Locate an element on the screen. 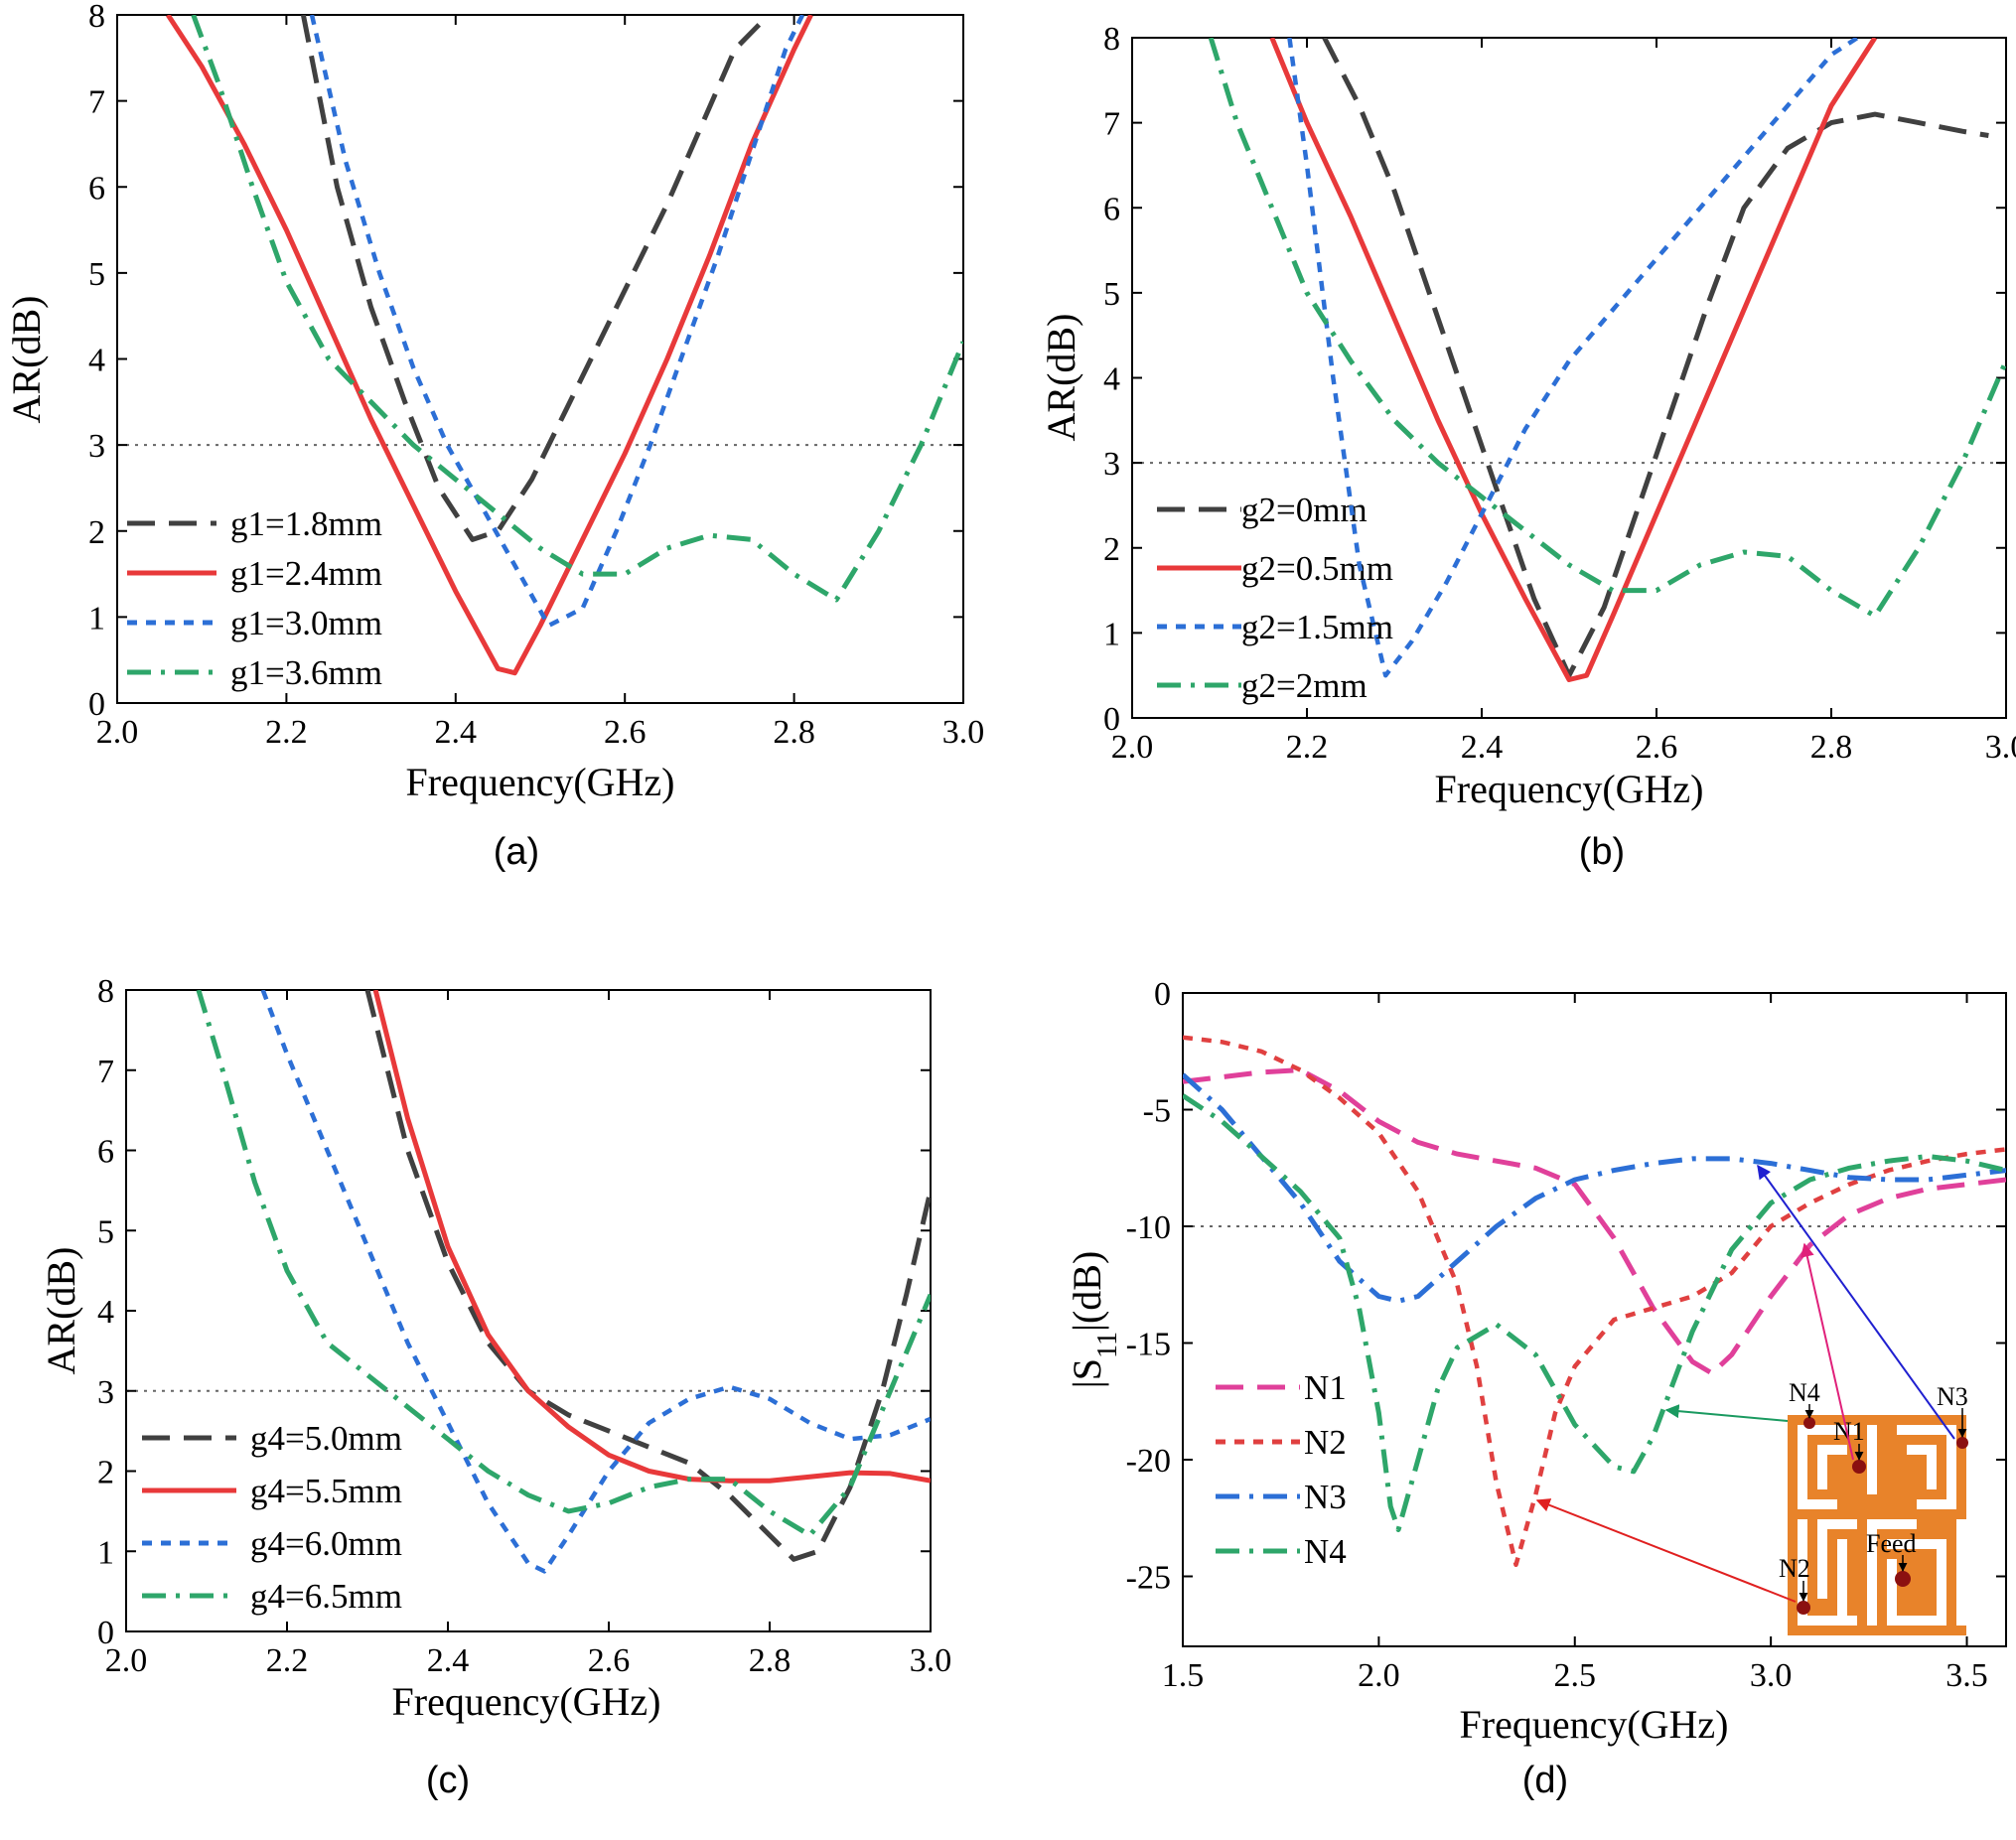  y-tick-label: -5 is located at coordinates (1157, 1112).